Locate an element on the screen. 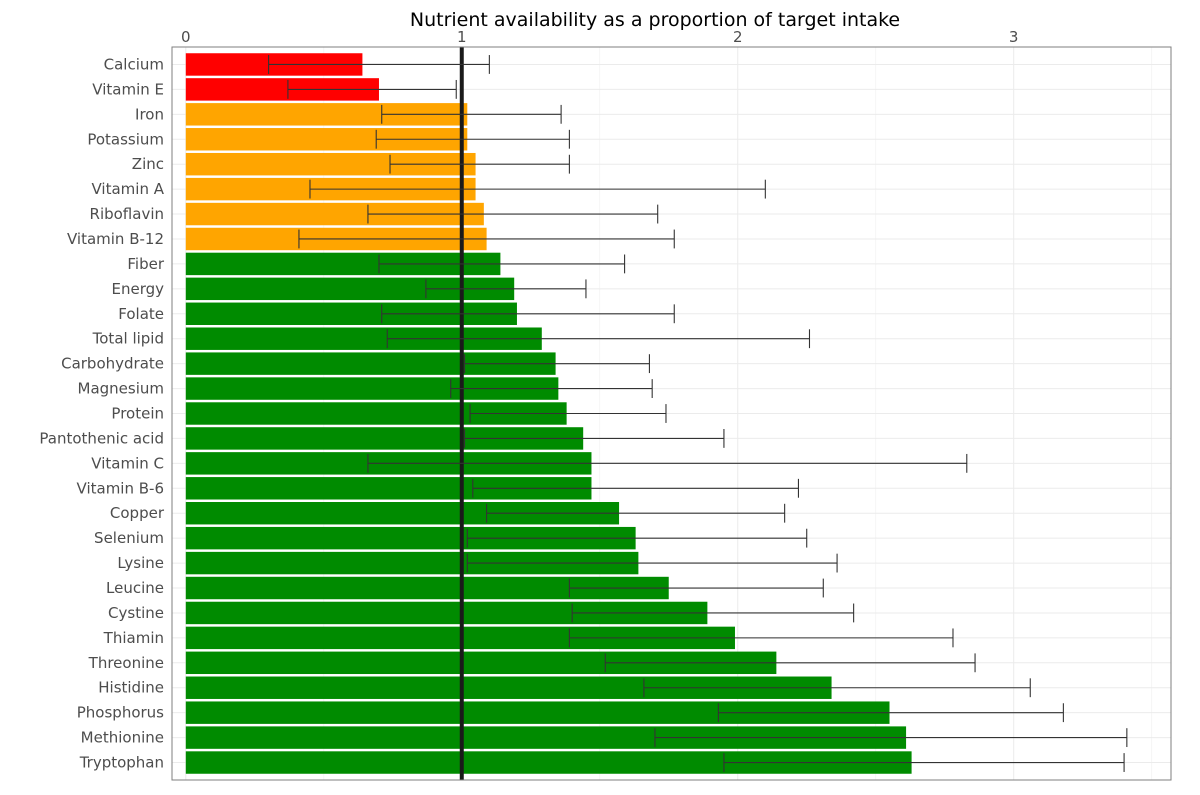  y-tick-label: Fiber is located at coordinates (145, 264).